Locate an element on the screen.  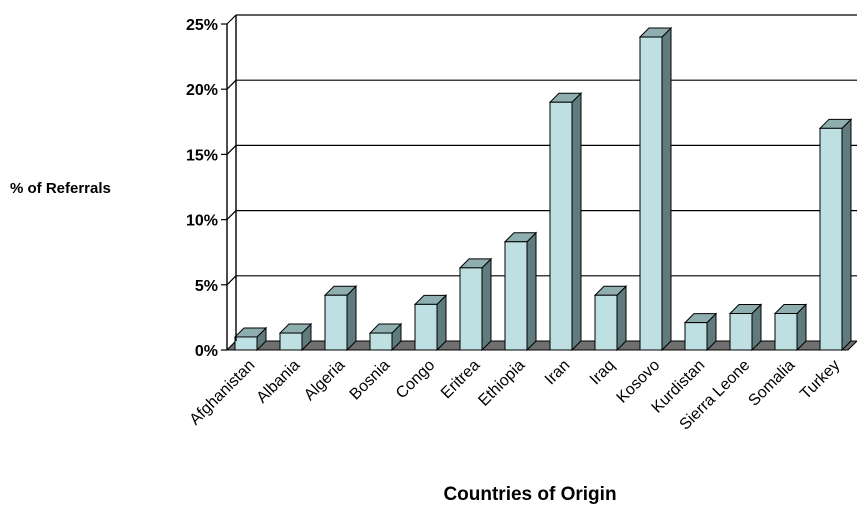
floor-plane is located at coordinates (541, 345).